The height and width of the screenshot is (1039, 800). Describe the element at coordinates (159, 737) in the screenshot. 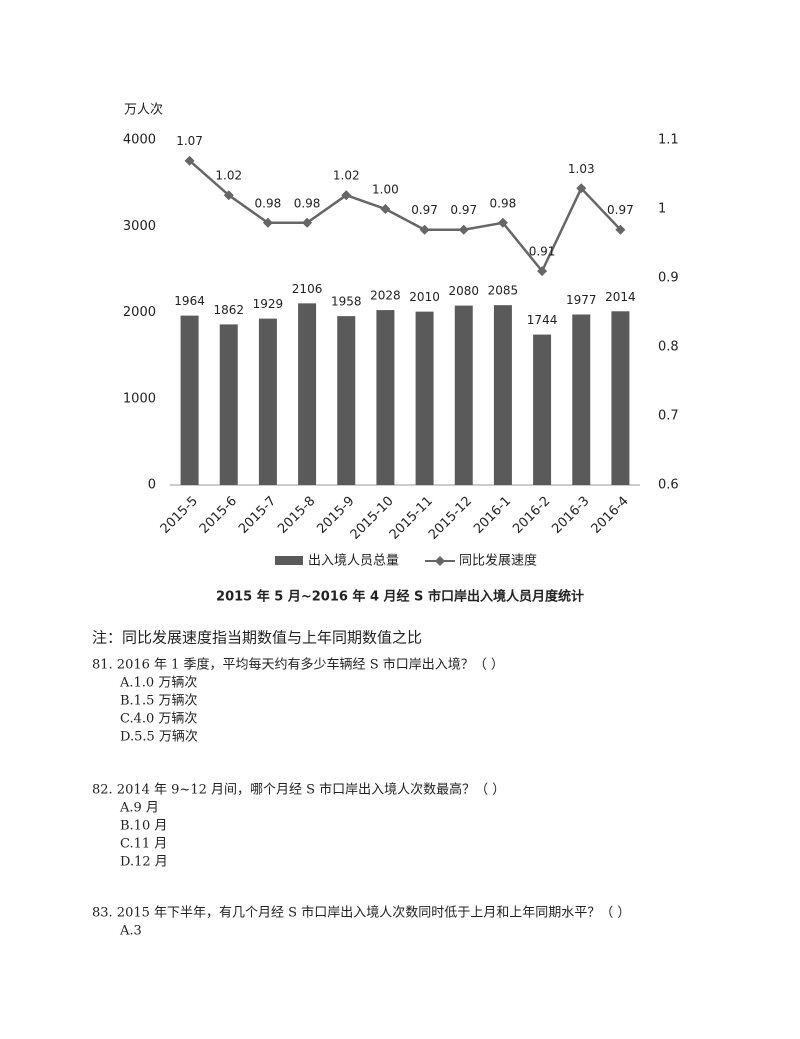

I see `question-option: D.5.5 万辆次` at that location.